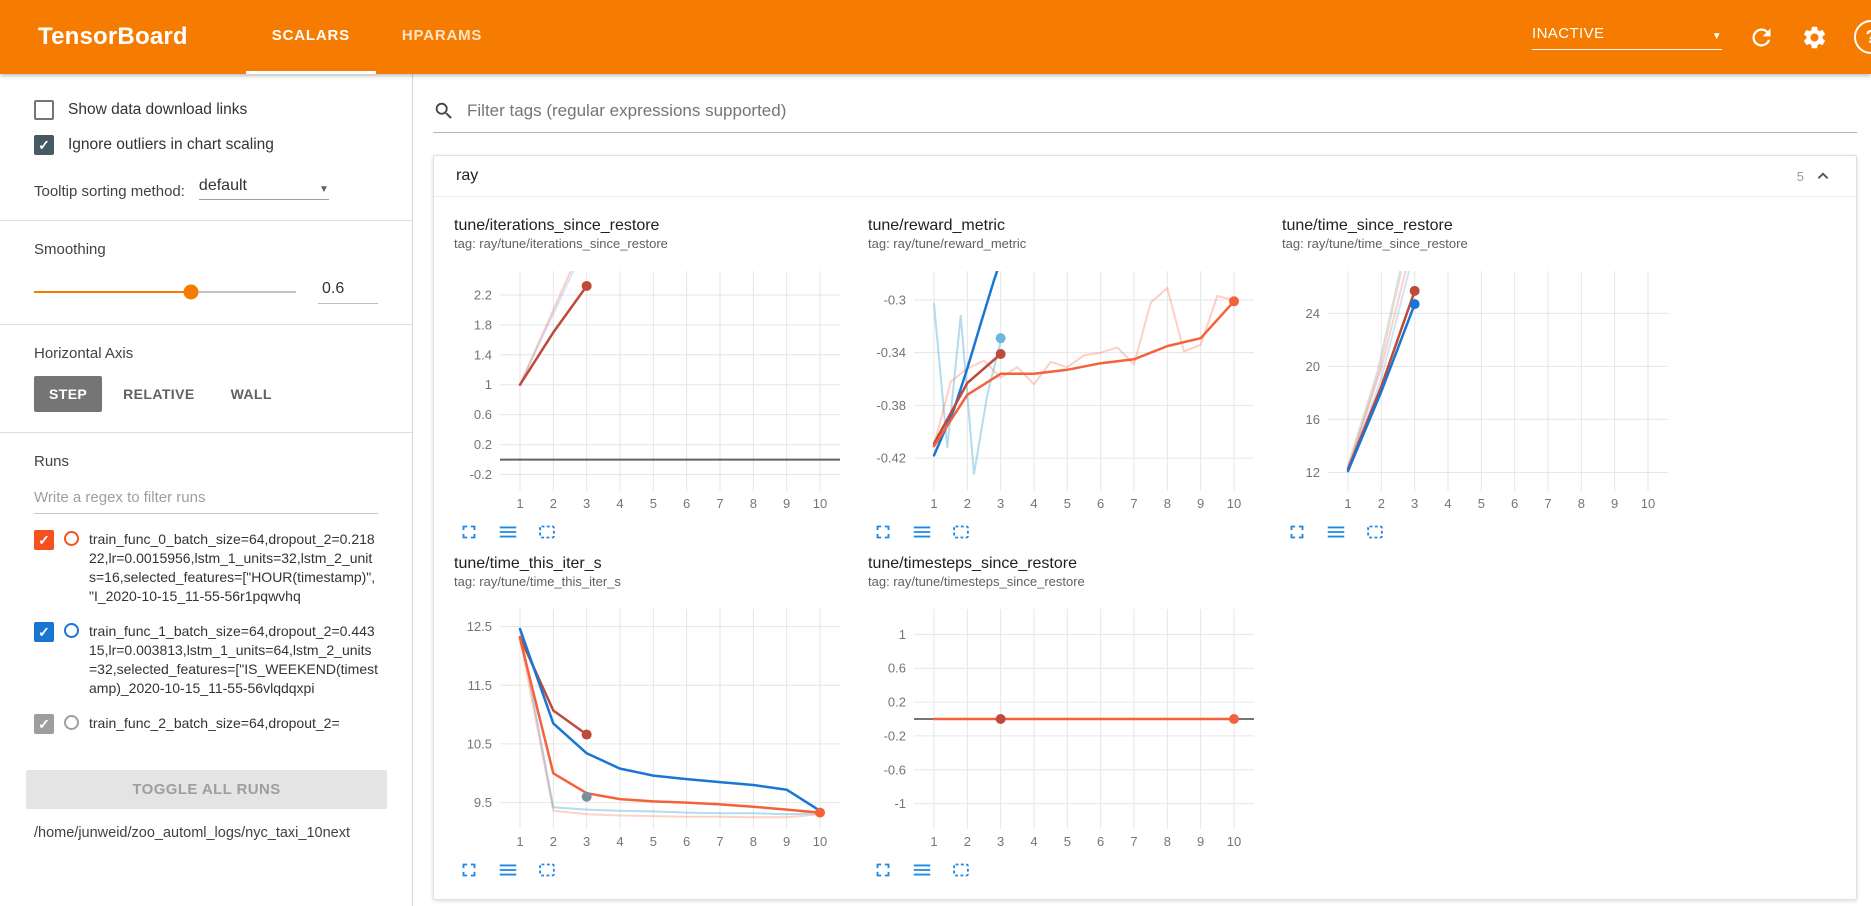  Describe the element at coordinates (895, 769) in the screenshot. I see `svg-text: -0.6` at that location.